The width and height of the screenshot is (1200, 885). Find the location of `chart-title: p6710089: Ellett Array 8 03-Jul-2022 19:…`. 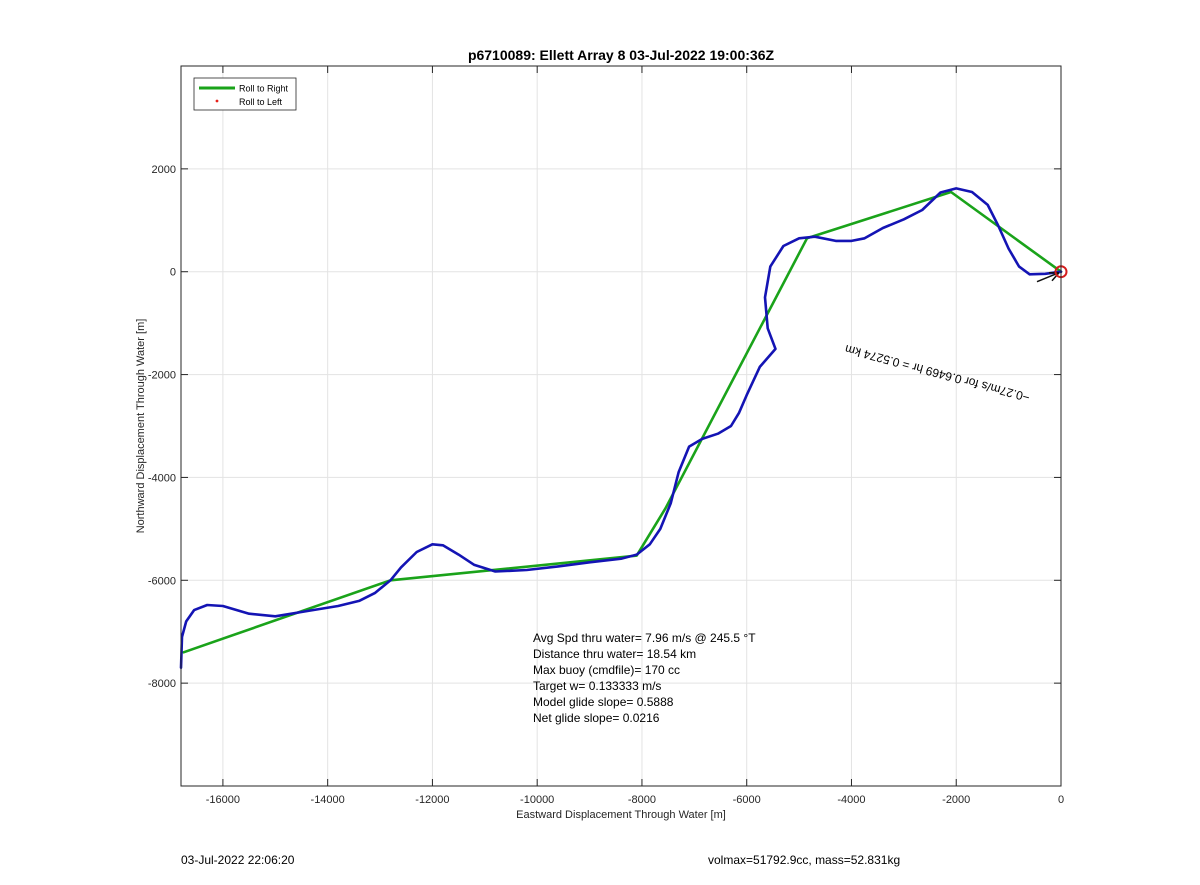

chart-title: p6710089: Ellett Array 8 03-Jul-2022 19:… is located at coordinates (621, 55).